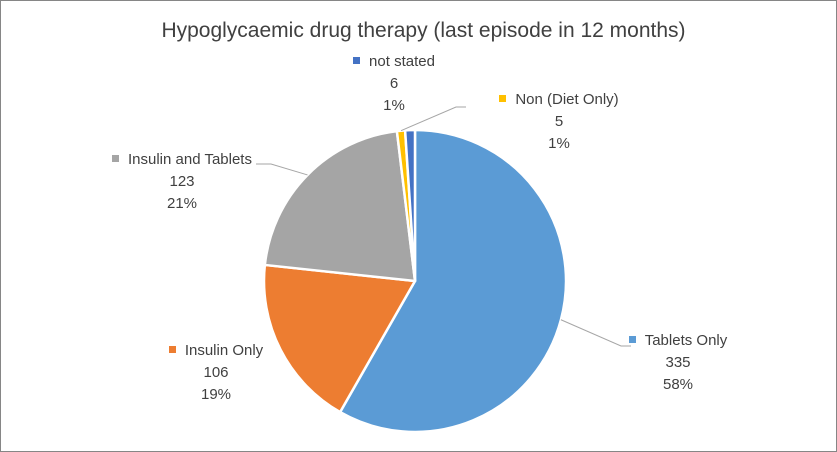  I want to click on data-label-non-diet-only: Non (Diet Only) 5 1%, so click(559, 122).